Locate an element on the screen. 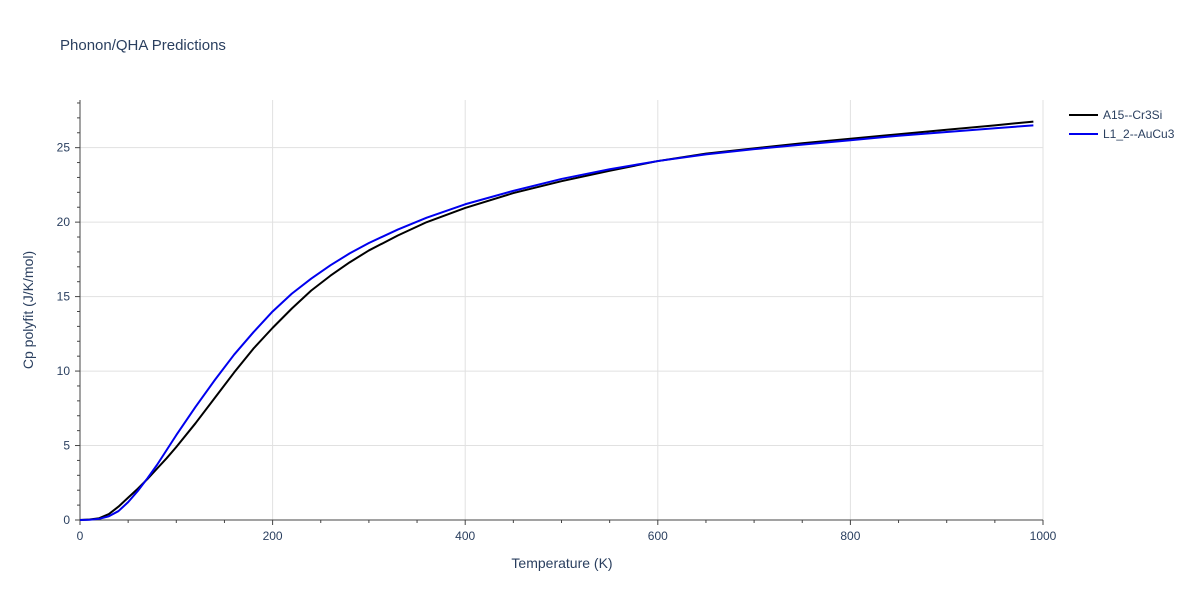 This screenshot has height=600, width=1200. x-axis-title: Temperature (K) is located at coordinates (561, 563).